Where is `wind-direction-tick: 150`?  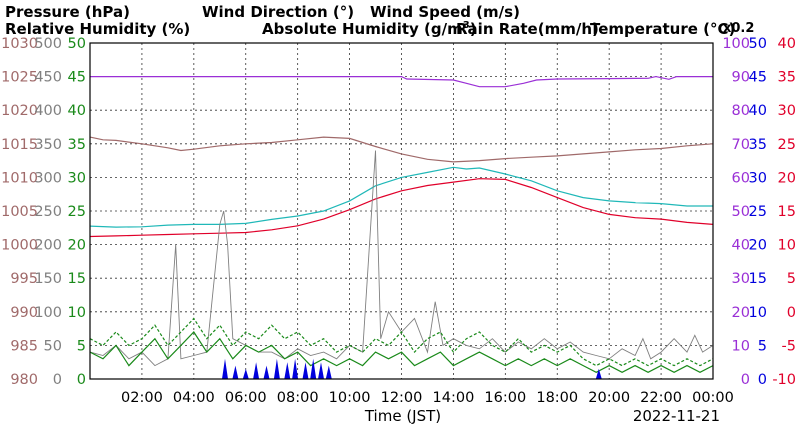 wind-direction-tick: 150 is located at coordinates (48, 279).